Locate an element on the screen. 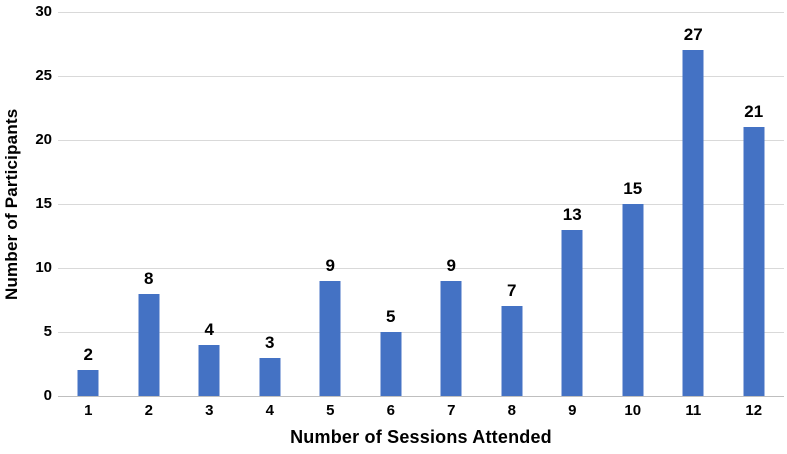 The image size is (787, 454). x-tick-label: 12 is located at coordinates (754, 410).